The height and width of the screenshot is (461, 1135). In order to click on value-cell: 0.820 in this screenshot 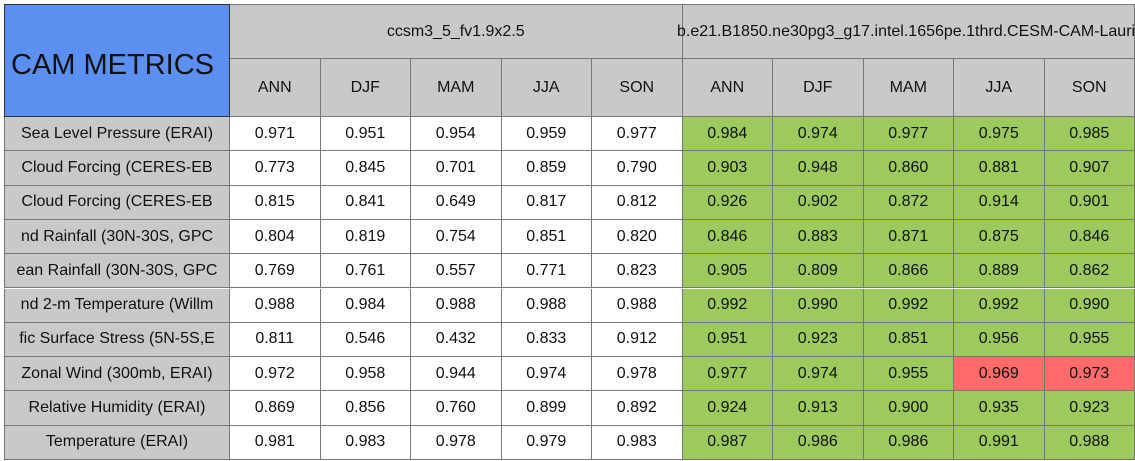, I will do `click(637, 237)`.